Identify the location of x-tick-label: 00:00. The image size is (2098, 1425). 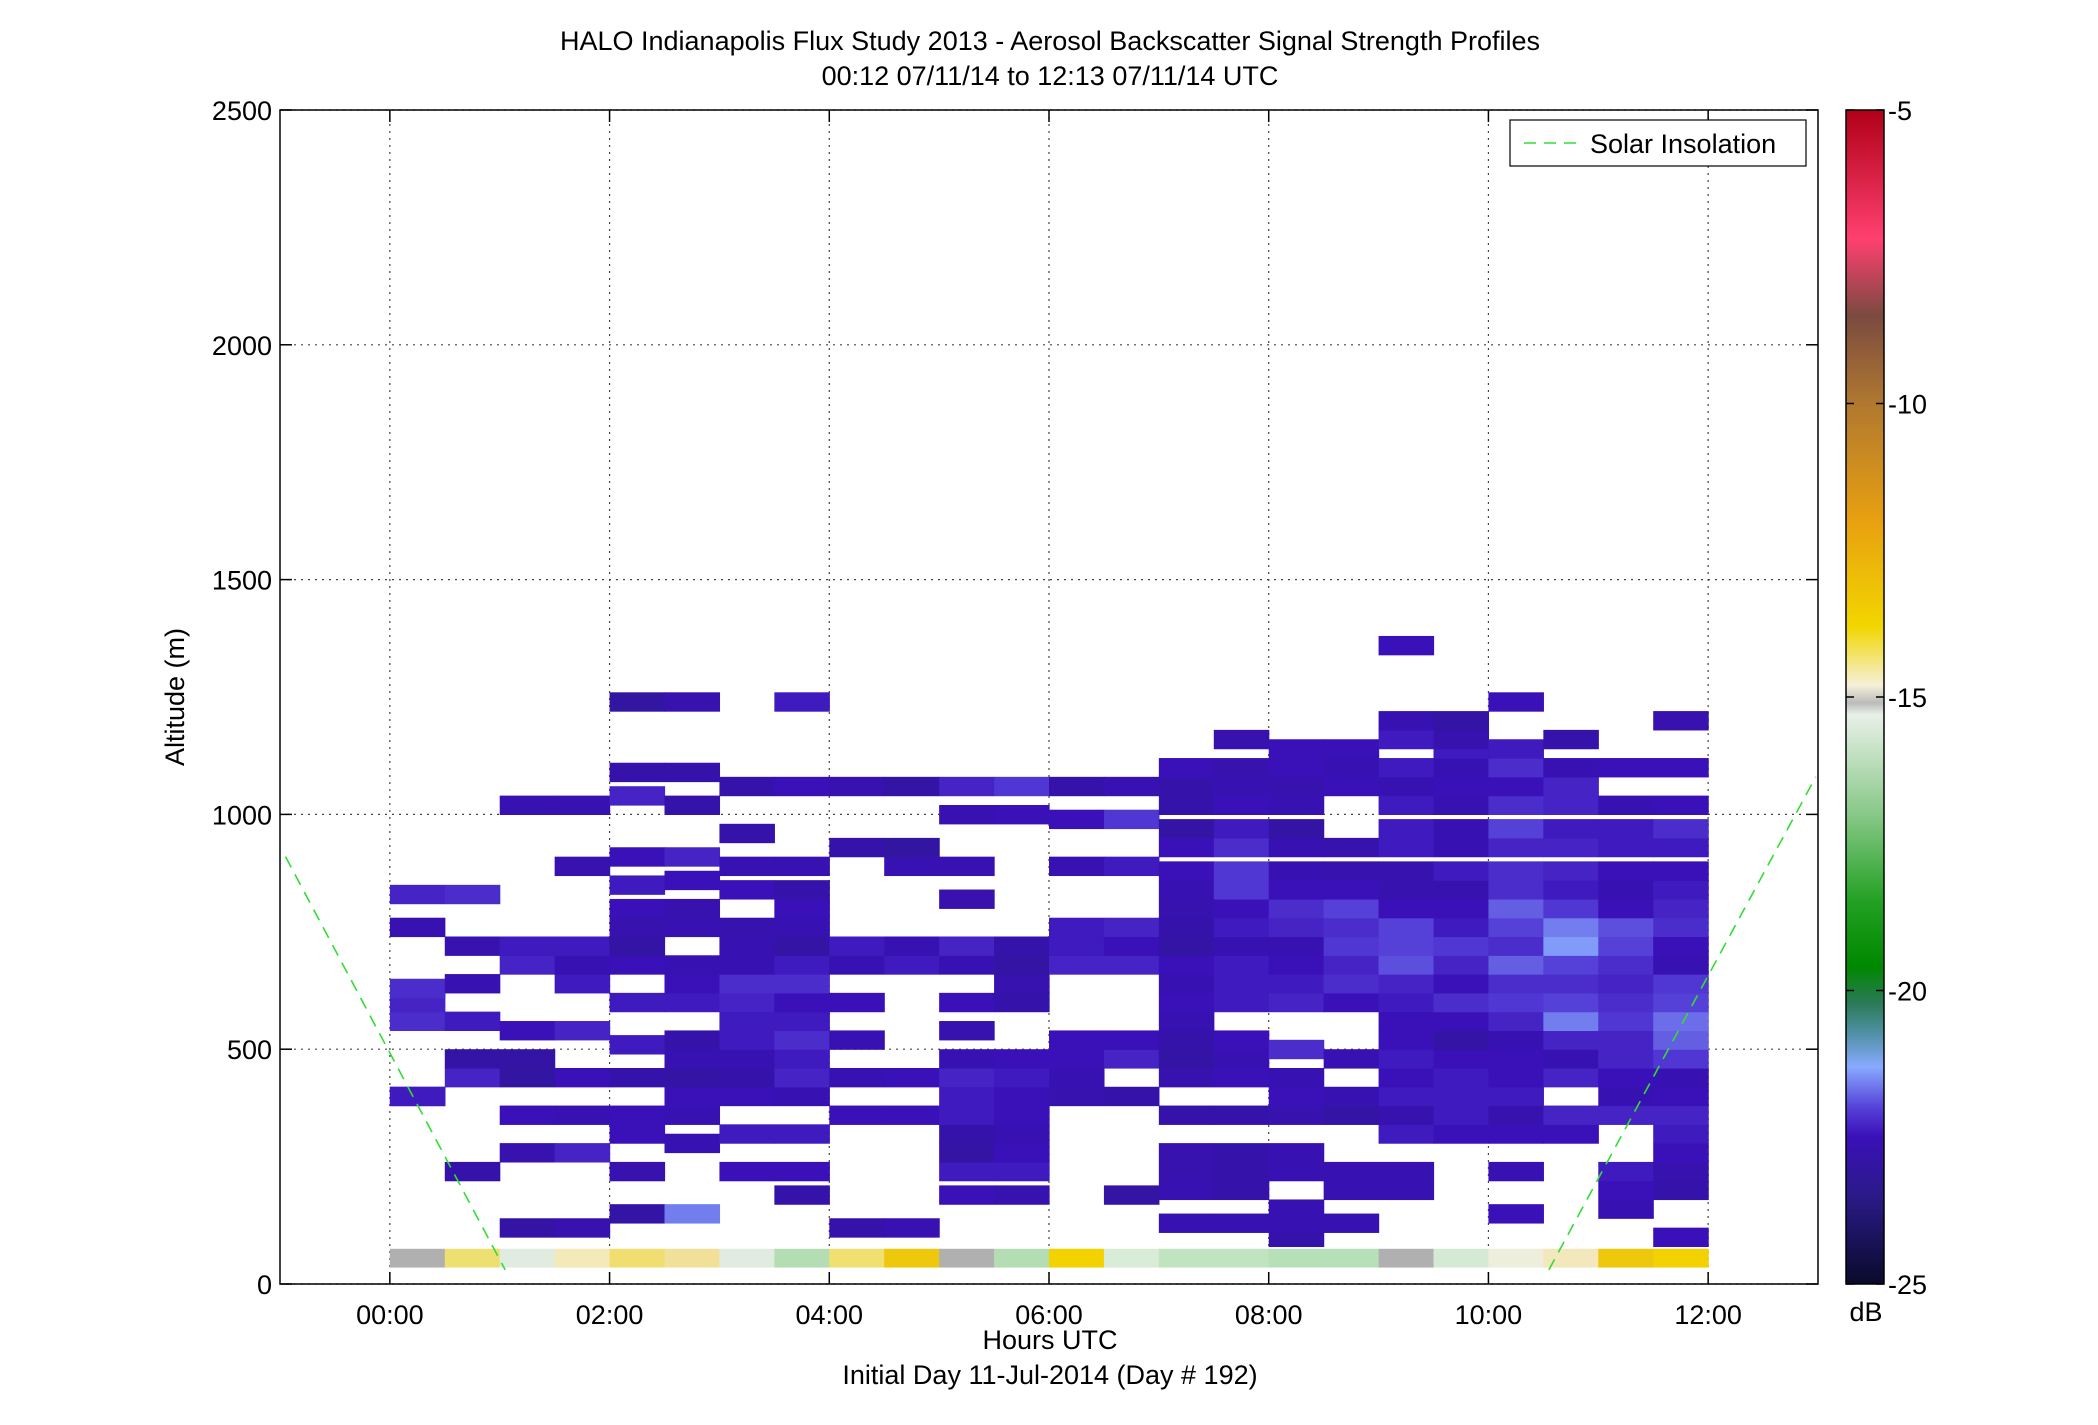
(390, 1315).